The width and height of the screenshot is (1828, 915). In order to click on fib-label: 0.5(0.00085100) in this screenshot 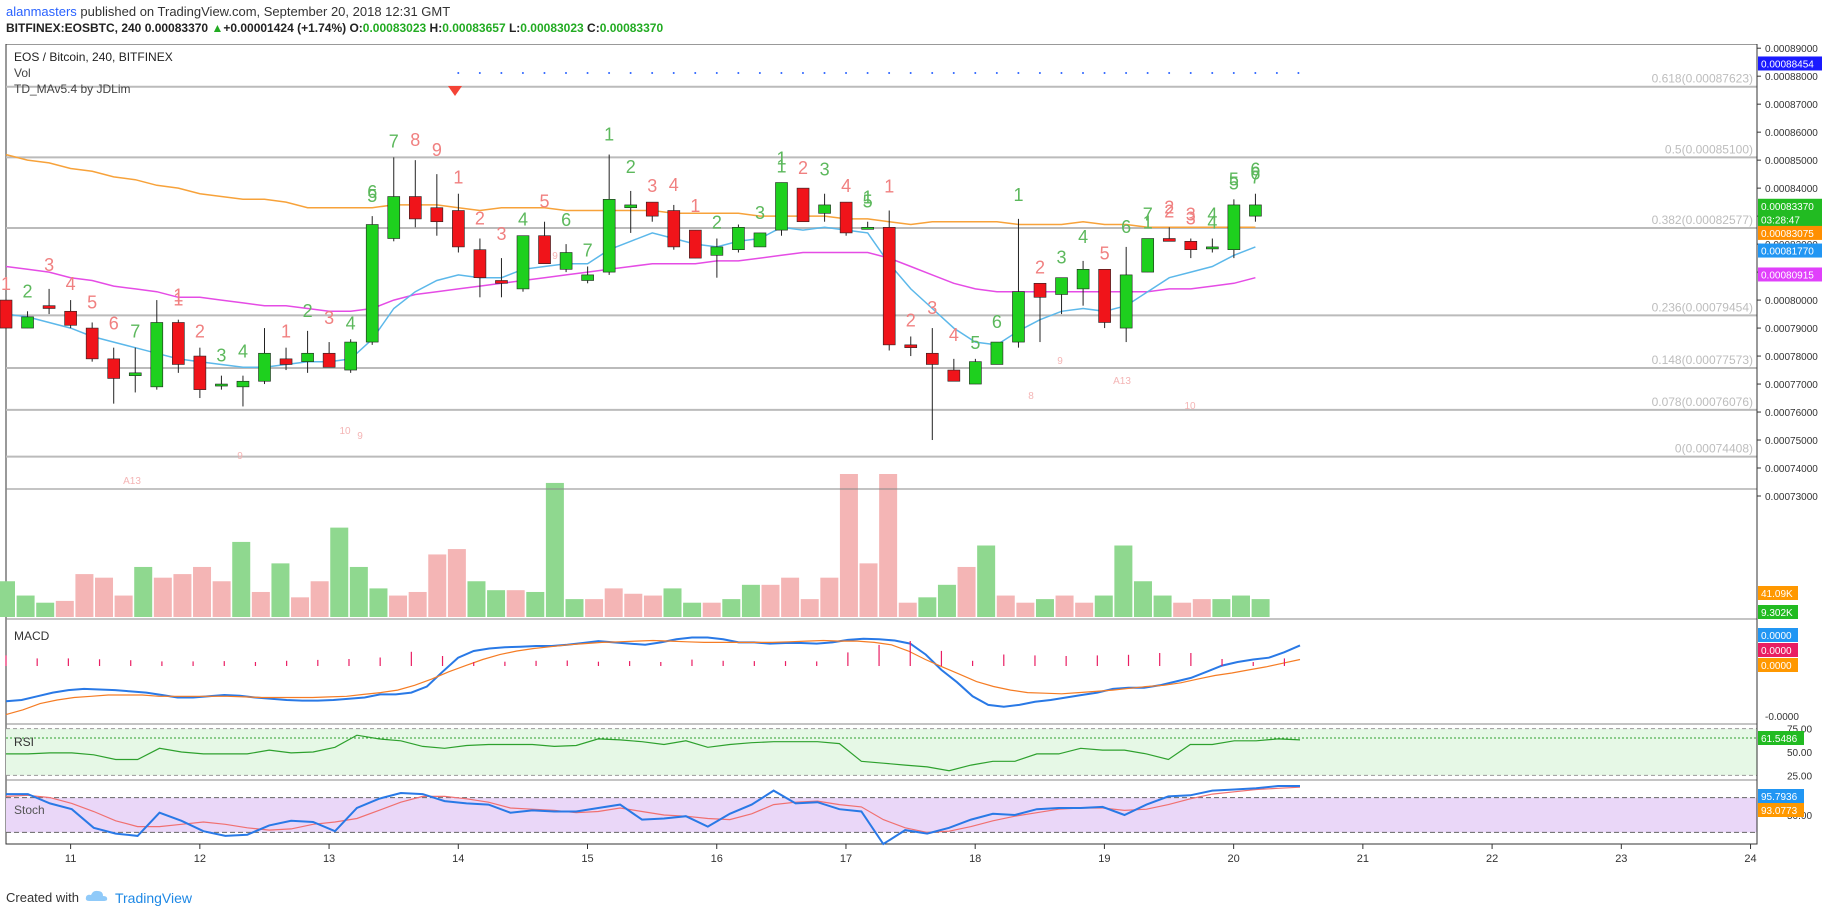, I will do `click(1709, 149)`.